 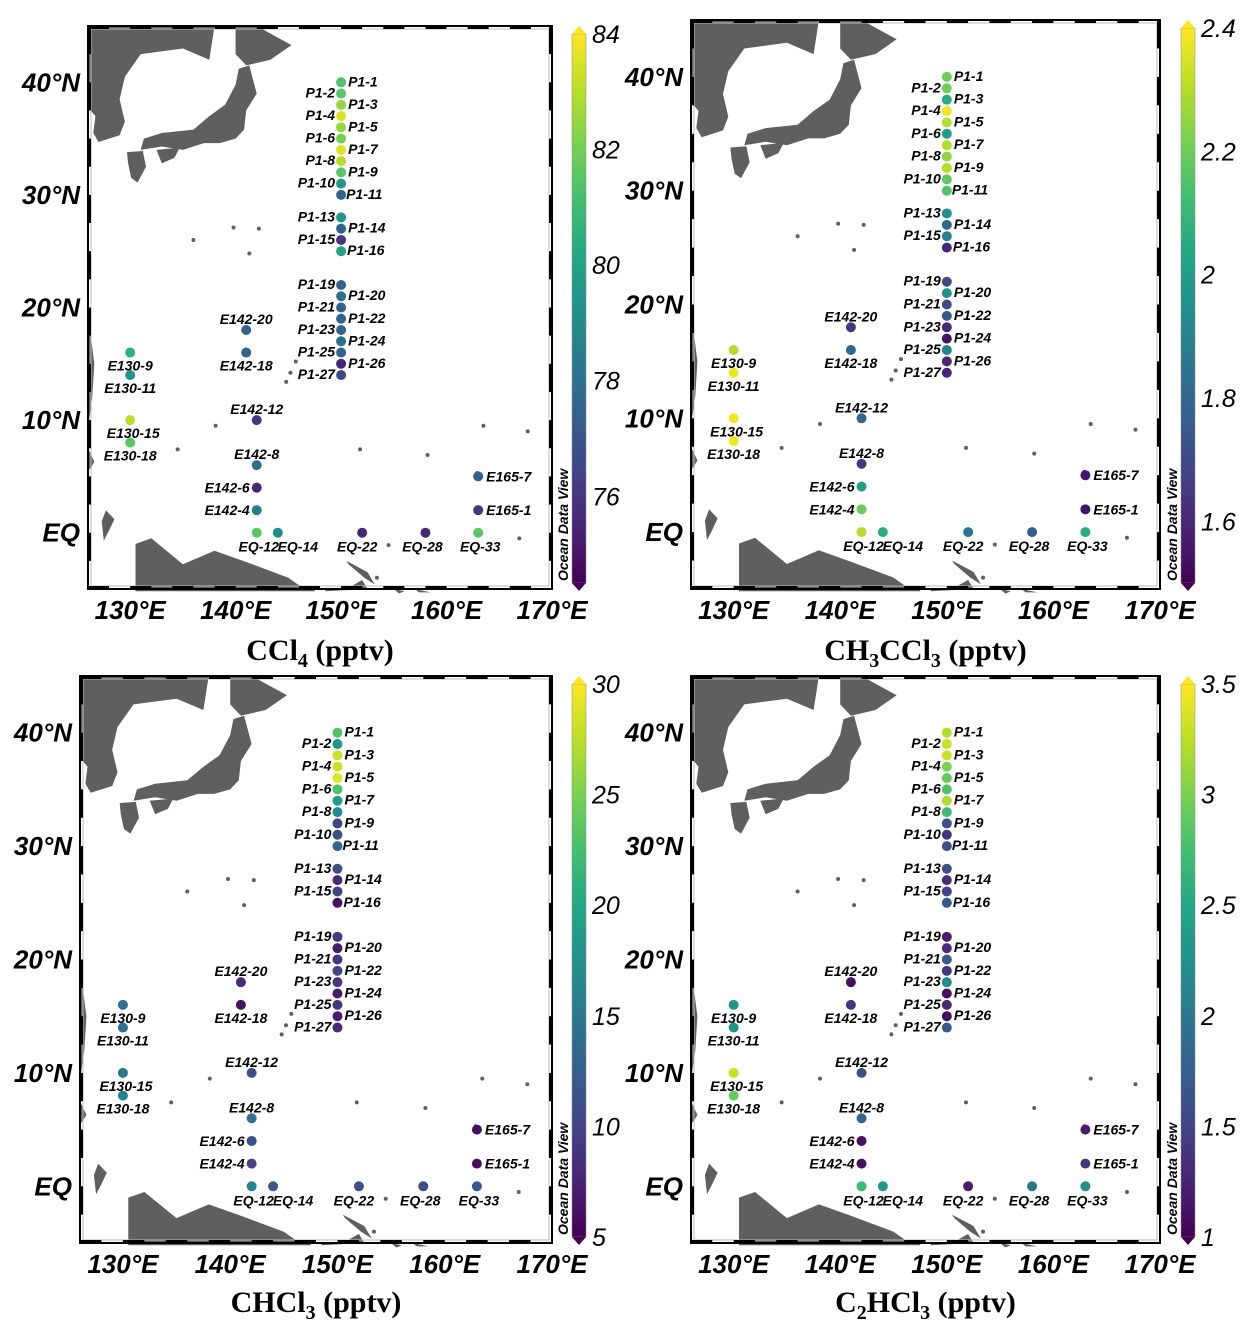 What do you see at coordinates (606, 685) in the screenshot?
I see `colorbar-tick-label: 30` at bounding box center [606, 685].